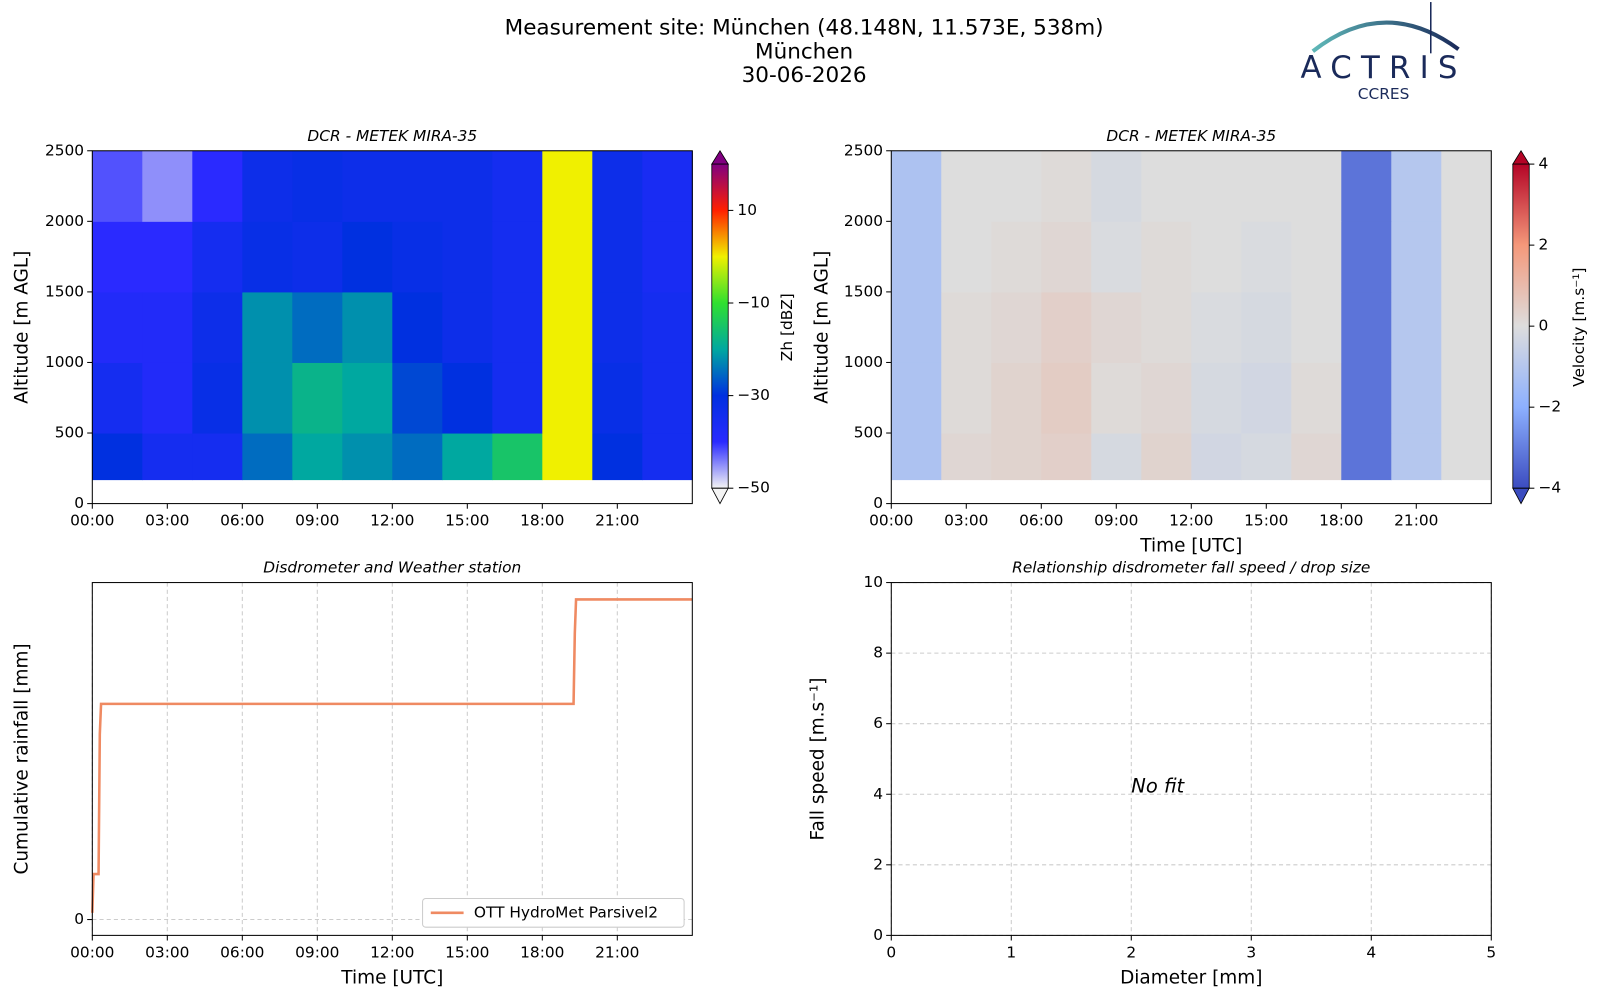 The height and width of the screenshot is (1000, 1600). I want to click on colorbar-tick-label: 0, so click(1543, 326).